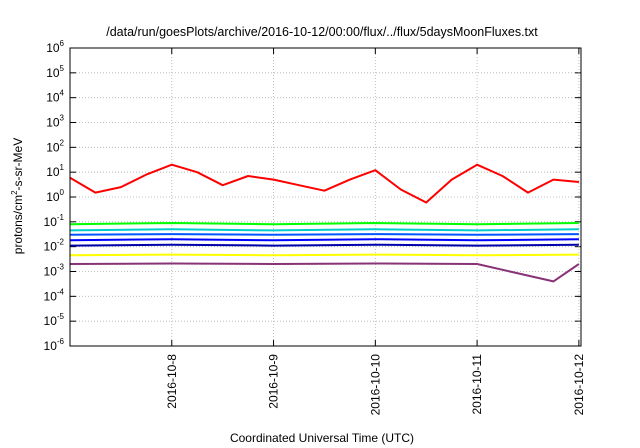 The width and height of the screenshot is (640, 448). Describe the element at coordinates (62, 167) in the screenshot. I see `y-tick-exponent: 1` at that location.